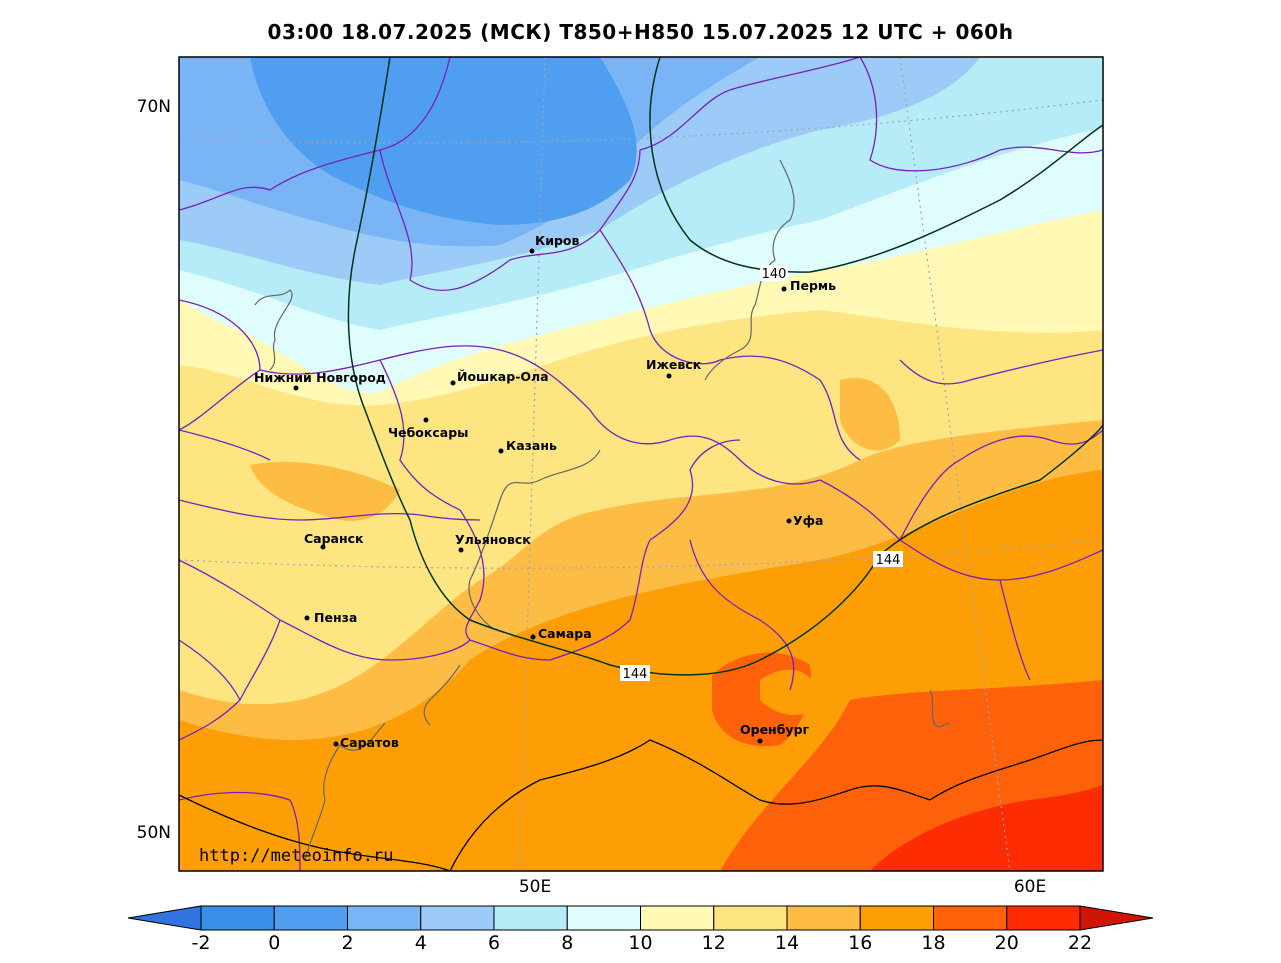 Image resolution: width=1281 pixels, height=963 pixels. What do you see at coordinates (369, 742) in the screenshot?
I see `svg-text: Саратов` at bounding box center [369, 742].